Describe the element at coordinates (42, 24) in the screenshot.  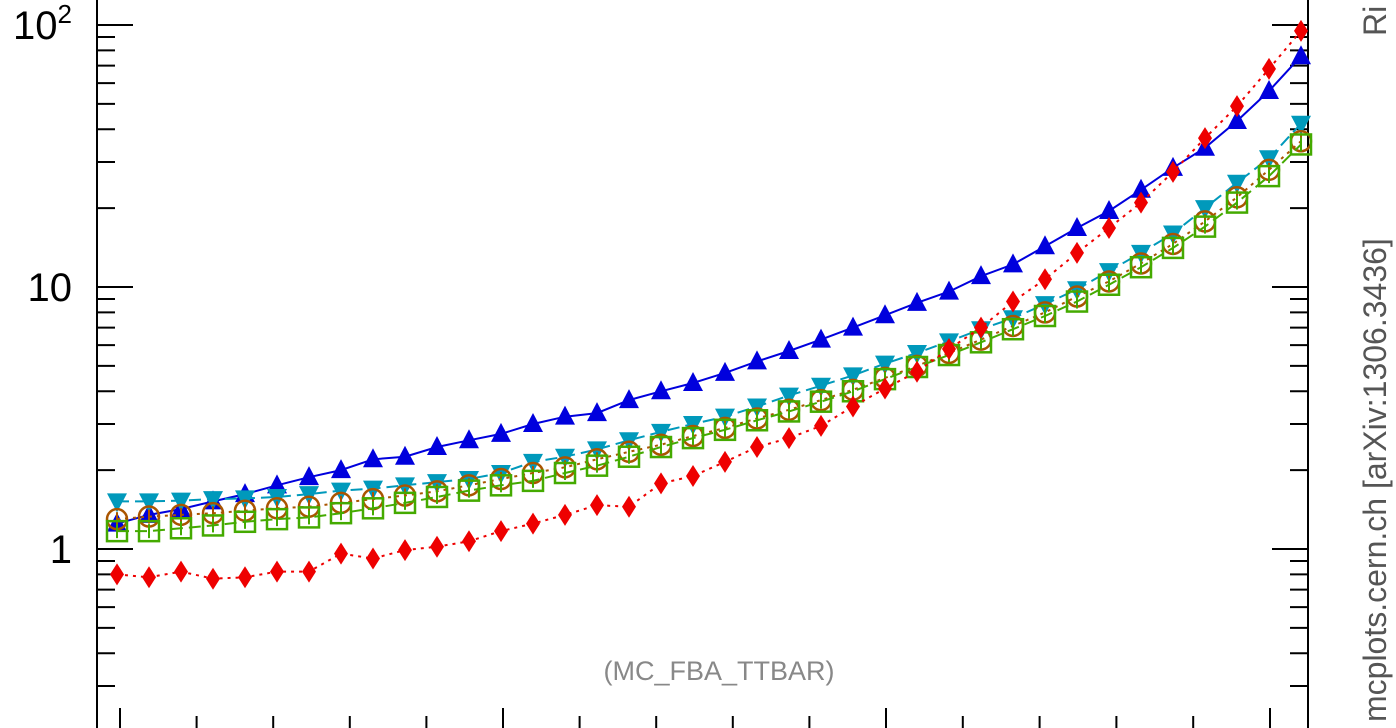
I see `y-tick-label: 102` at that location.